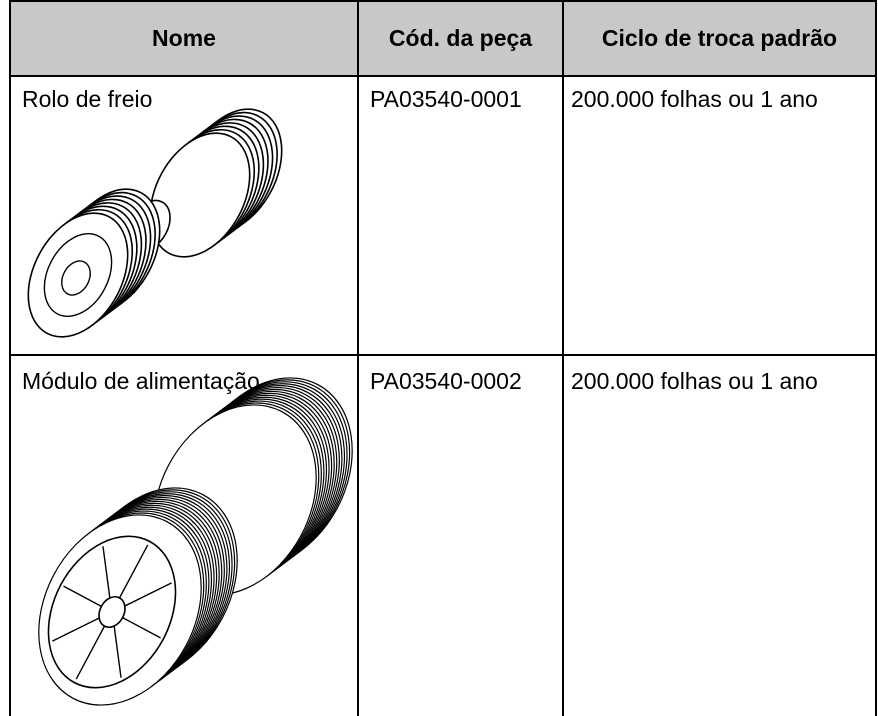 The image size is (878, 716). I want to click on header-background, so click(443, 38).